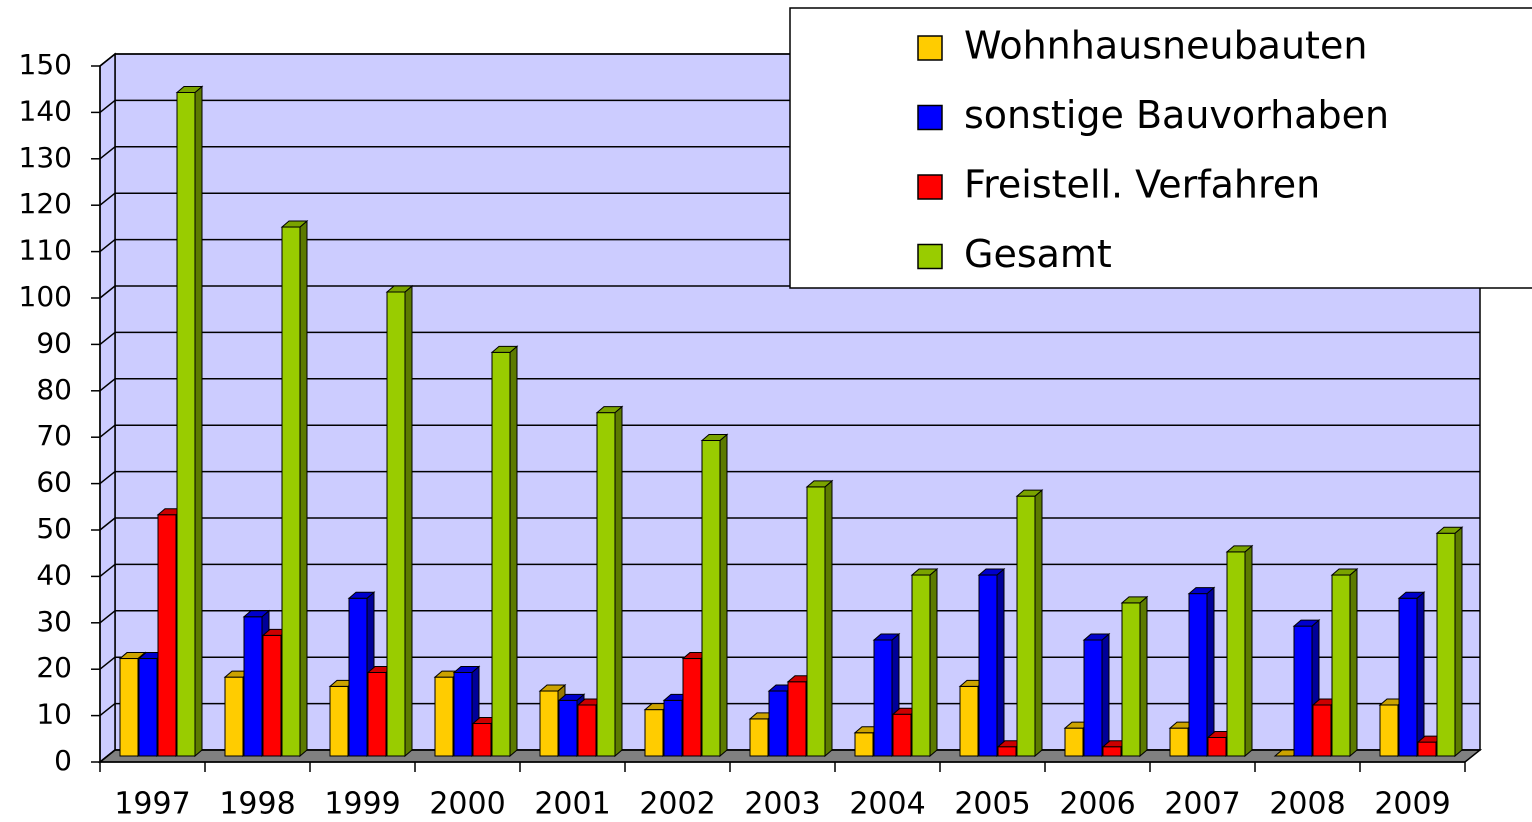  I want to click on x-tick-label: 2007, so click(1202, 804).